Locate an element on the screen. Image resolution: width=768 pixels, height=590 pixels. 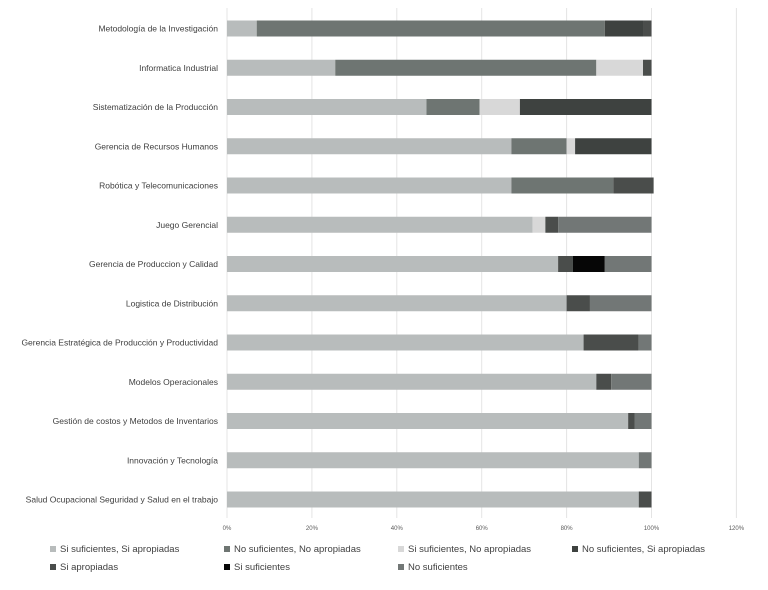
category-label: Innovación y Tecnología is located at coordinates (172, 460).